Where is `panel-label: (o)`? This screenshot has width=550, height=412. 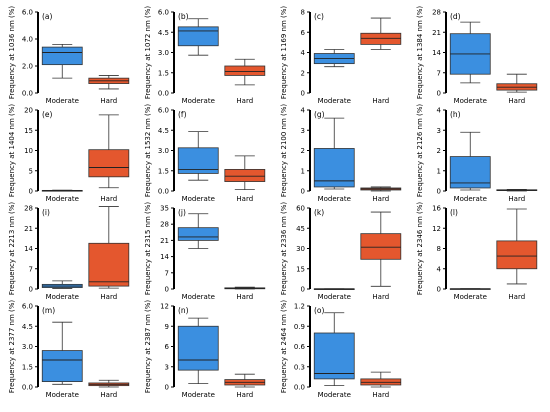
panel-label: (o) is located at coordinates (319, 310).